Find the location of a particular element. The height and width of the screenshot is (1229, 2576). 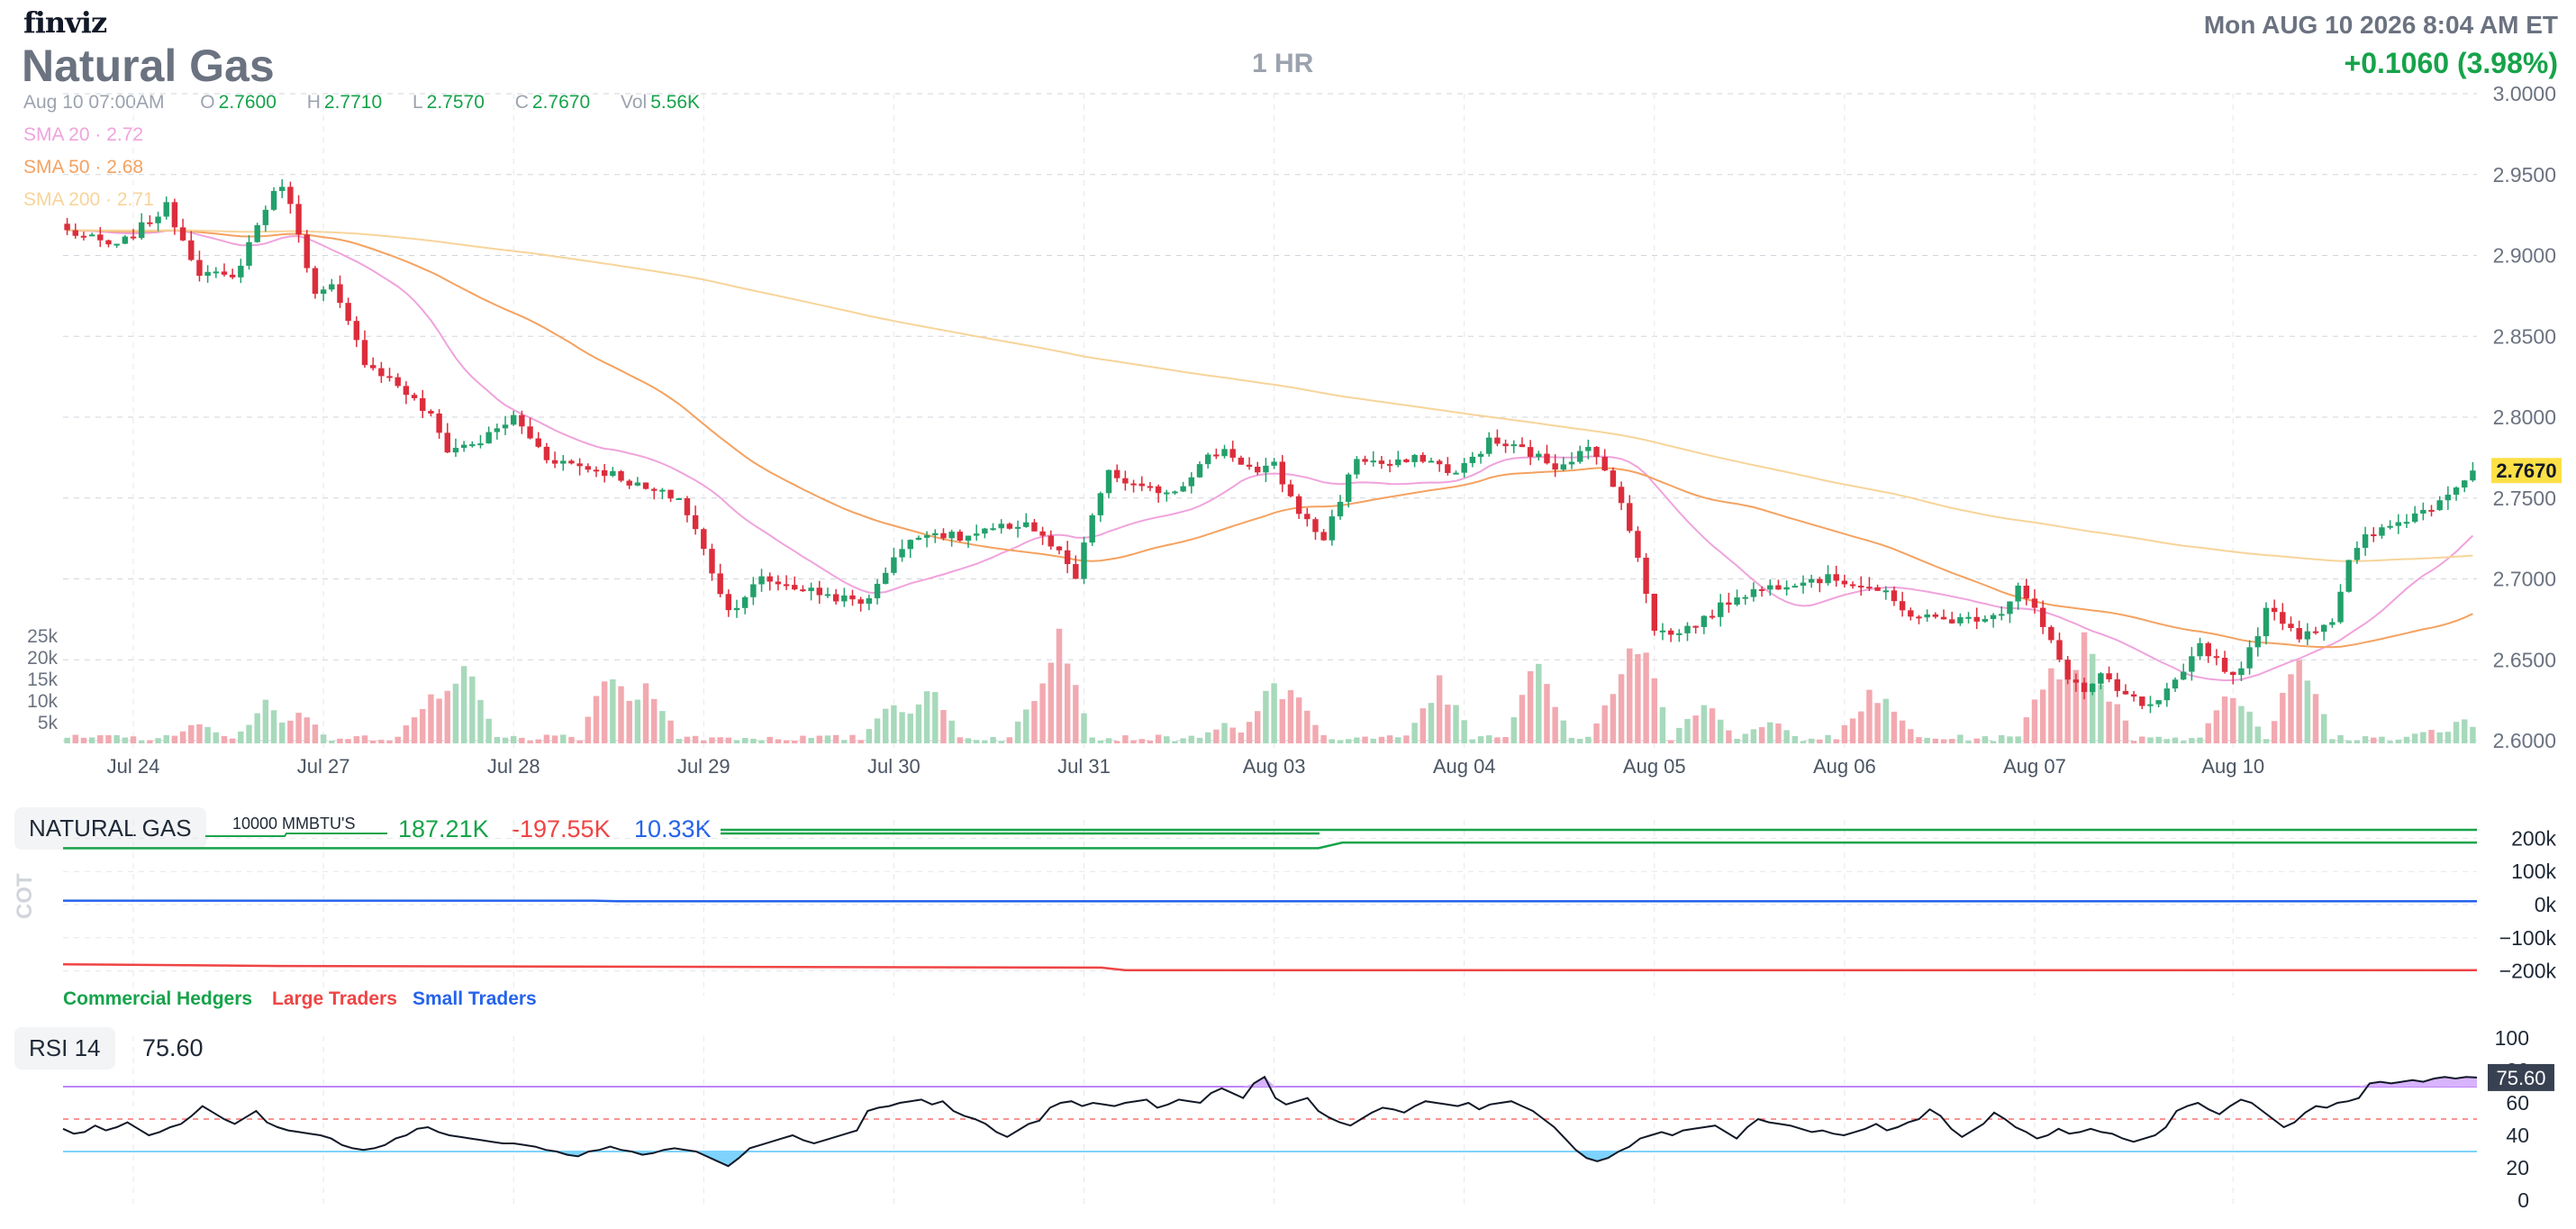

legend-commercial-hedgers: Commercial Hedgers is located at coordinates (158, 998).